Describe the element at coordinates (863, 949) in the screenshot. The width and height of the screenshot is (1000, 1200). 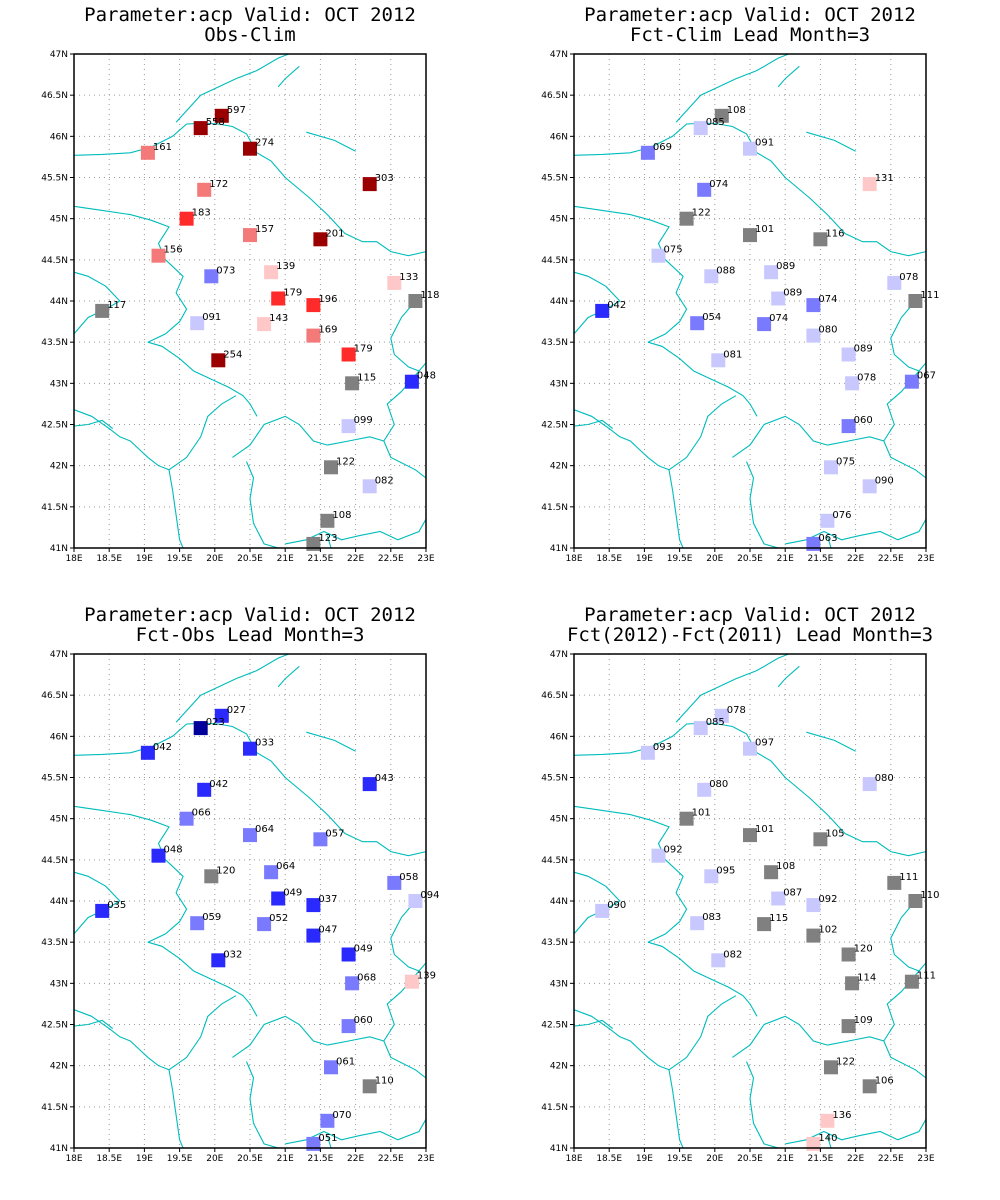
I see `station-value-label: 120` at that location.